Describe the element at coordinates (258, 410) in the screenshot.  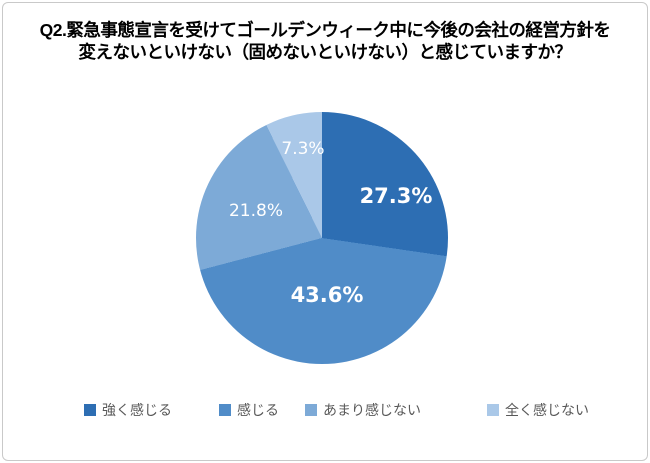
I see `legend-label-feel: 感じる` at that location.